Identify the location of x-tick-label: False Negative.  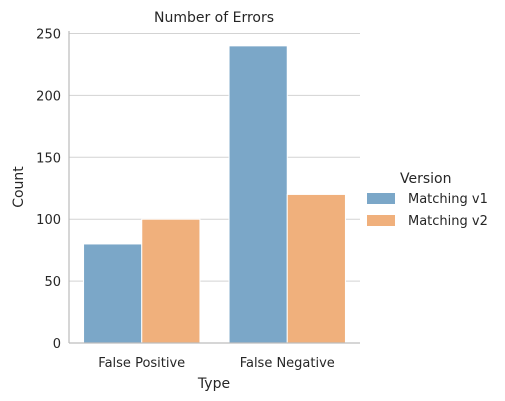
(287, 363).